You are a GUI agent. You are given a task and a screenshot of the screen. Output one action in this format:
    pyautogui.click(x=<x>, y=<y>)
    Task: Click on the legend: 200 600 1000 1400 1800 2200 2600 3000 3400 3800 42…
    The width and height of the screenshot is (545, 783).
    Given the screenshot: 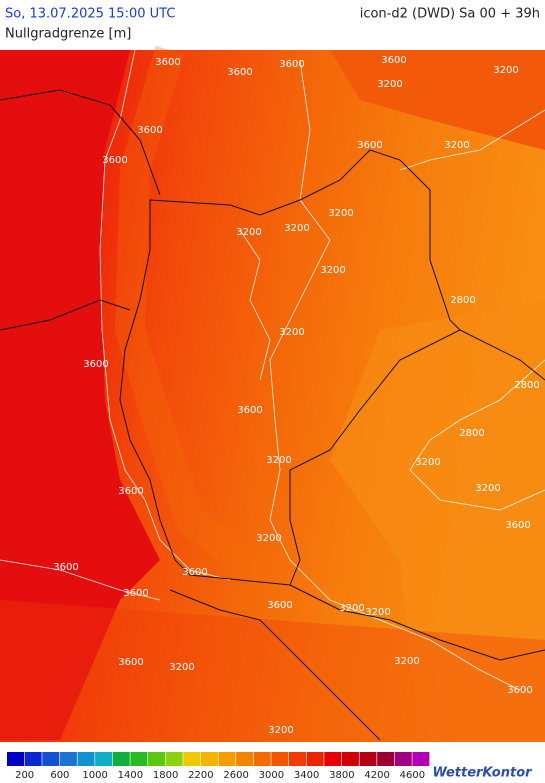 What is the action you would take?
    pyautogui.click(x=218, y=766)
    